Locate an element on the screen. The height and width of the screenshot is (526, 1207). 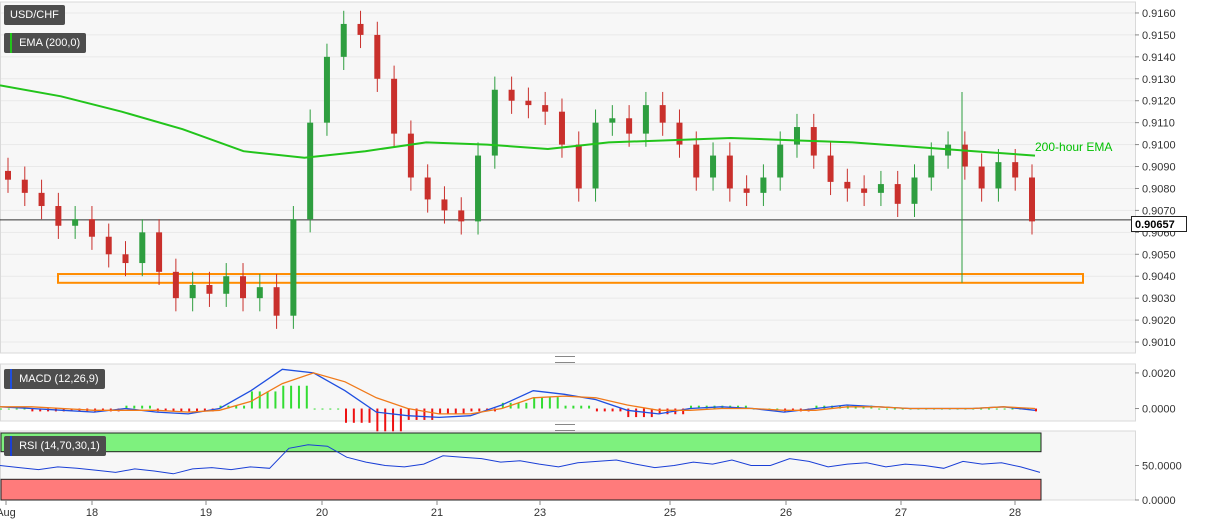
x-tick-label: Aug is located at coordinates (8, 513).